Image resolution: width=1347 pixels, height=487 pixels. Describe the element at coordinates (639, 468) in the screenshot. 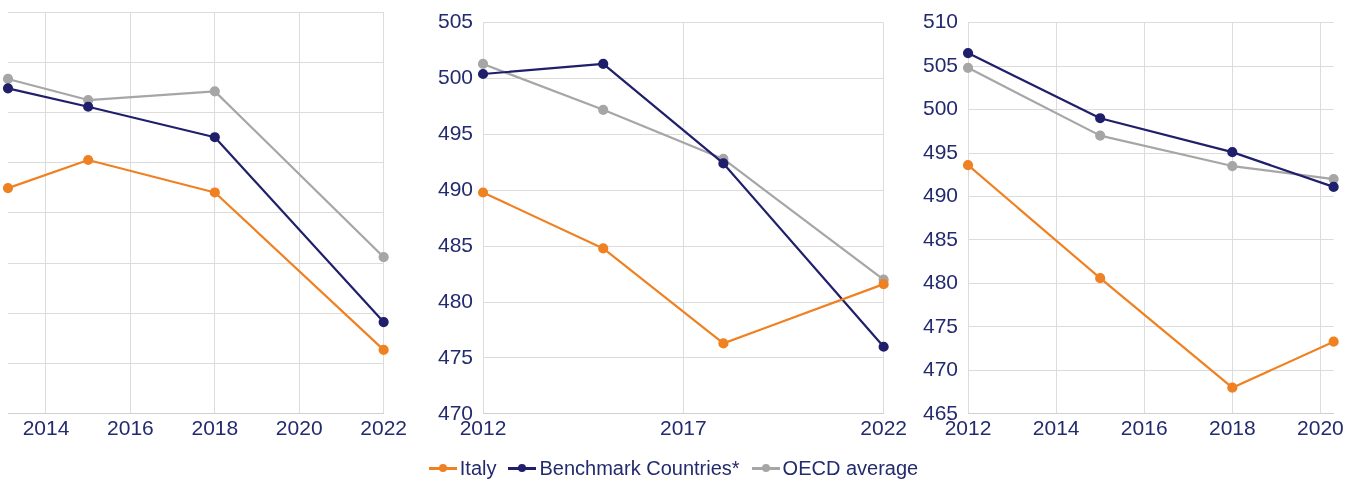

I see `legend-label: Benchmark Countries*` at that location.